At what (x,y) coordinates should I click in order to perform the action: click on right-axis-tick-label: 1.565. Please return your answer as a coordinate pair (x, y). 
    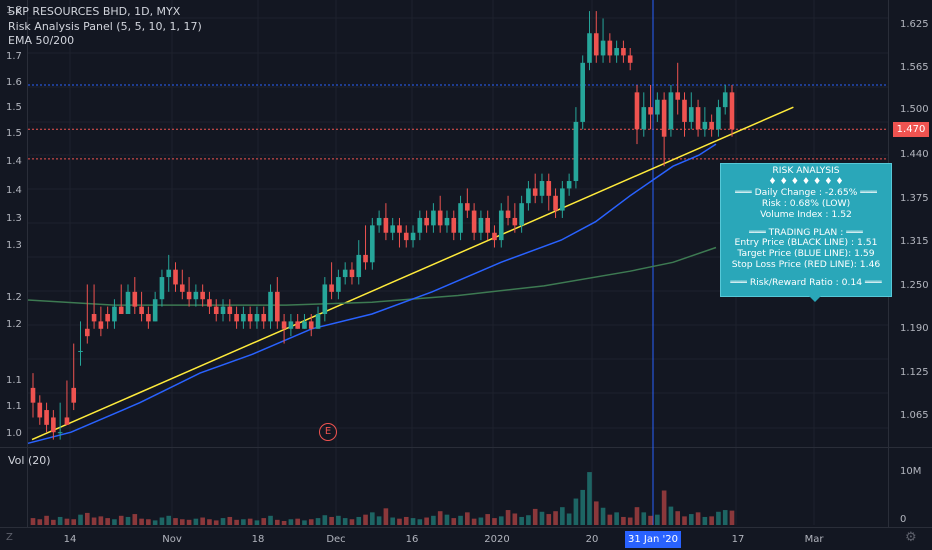
    Looking at the image, I should click on (914, 67).